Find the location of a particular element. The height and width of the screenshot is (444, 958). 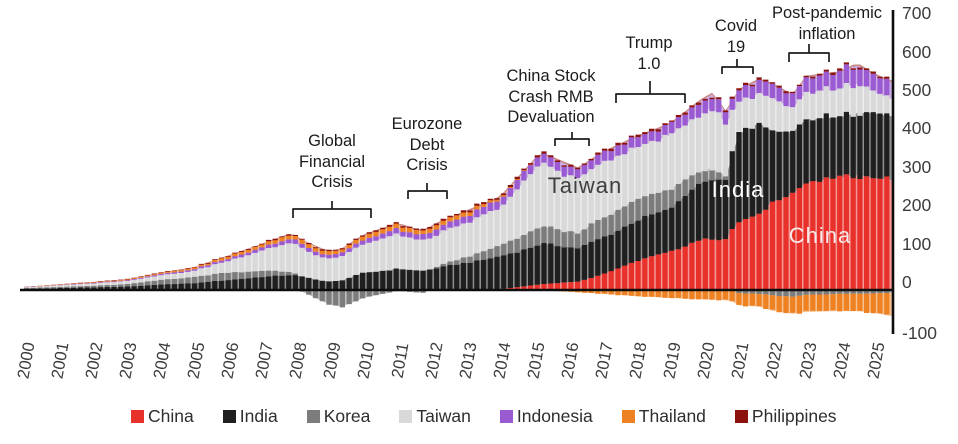

legend-swatch-korea is located at coordinates (313, 416).